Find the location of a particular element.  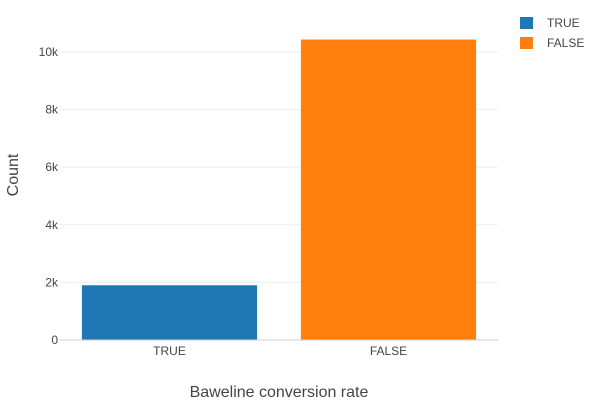

legend-label: FALSE is located at coordinates (565, 43).